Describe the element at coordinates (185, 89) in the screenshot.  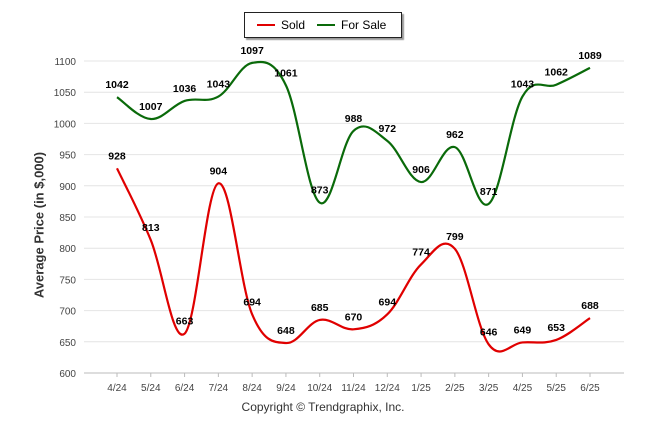
I see `data-label-for-sale: 1036` at that location.